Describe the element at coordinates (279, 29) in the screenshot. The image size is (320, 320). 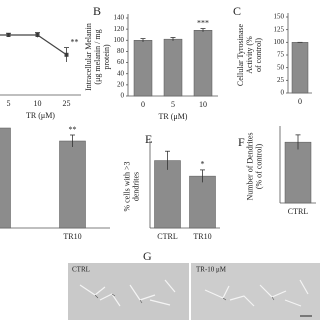
I see `y-tick-label: 125` at that location.